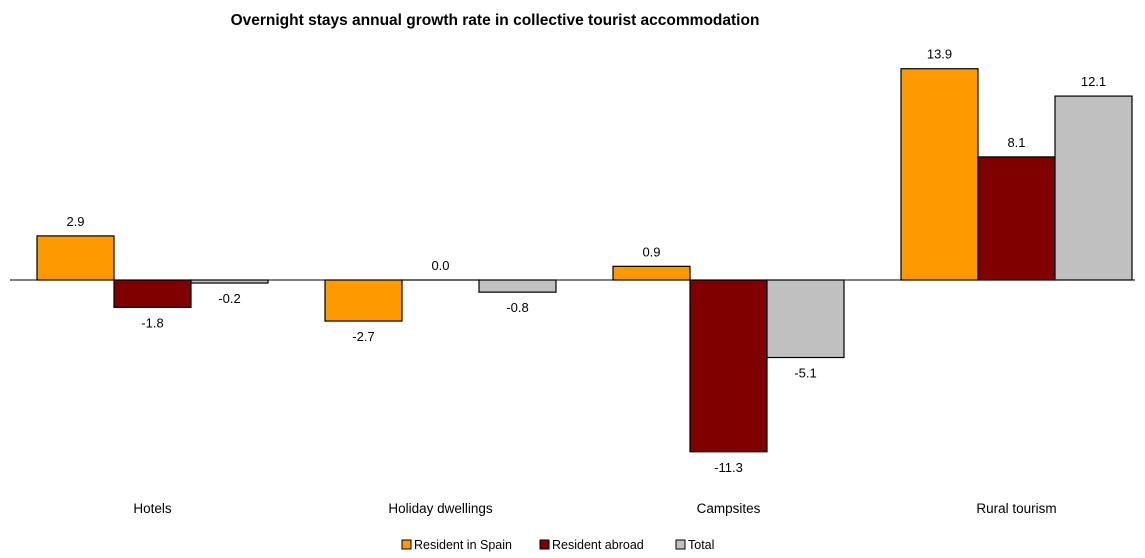  Describe the element at coordinates (805, 319) in the screenshot. I see `bar-campsites-total` at that location.